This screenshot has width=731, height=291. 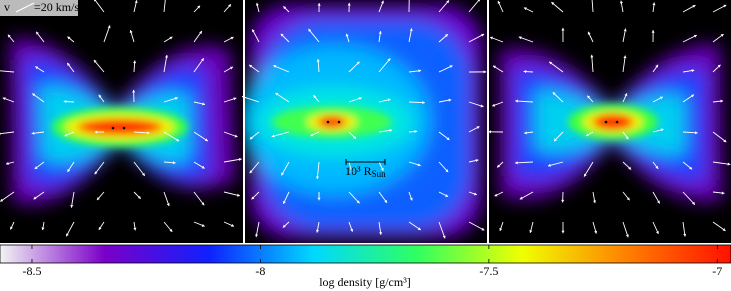 I want to click on colorbar-tick-label: -7.5, so click(x=488, y=271).